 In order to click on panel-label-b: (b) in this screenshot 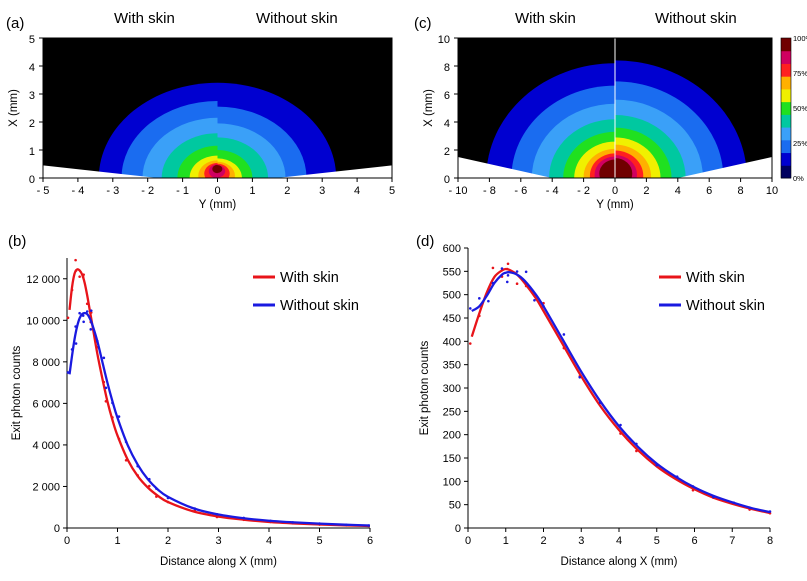, I will do `click(17, 241)`.